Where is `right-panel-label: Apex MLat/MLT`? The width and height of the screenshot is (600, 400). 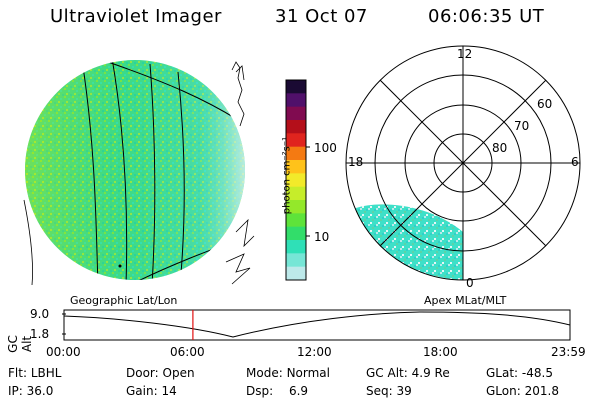
right-panel-label: Apex MLat/MLT is located at coordinates (465, 300).